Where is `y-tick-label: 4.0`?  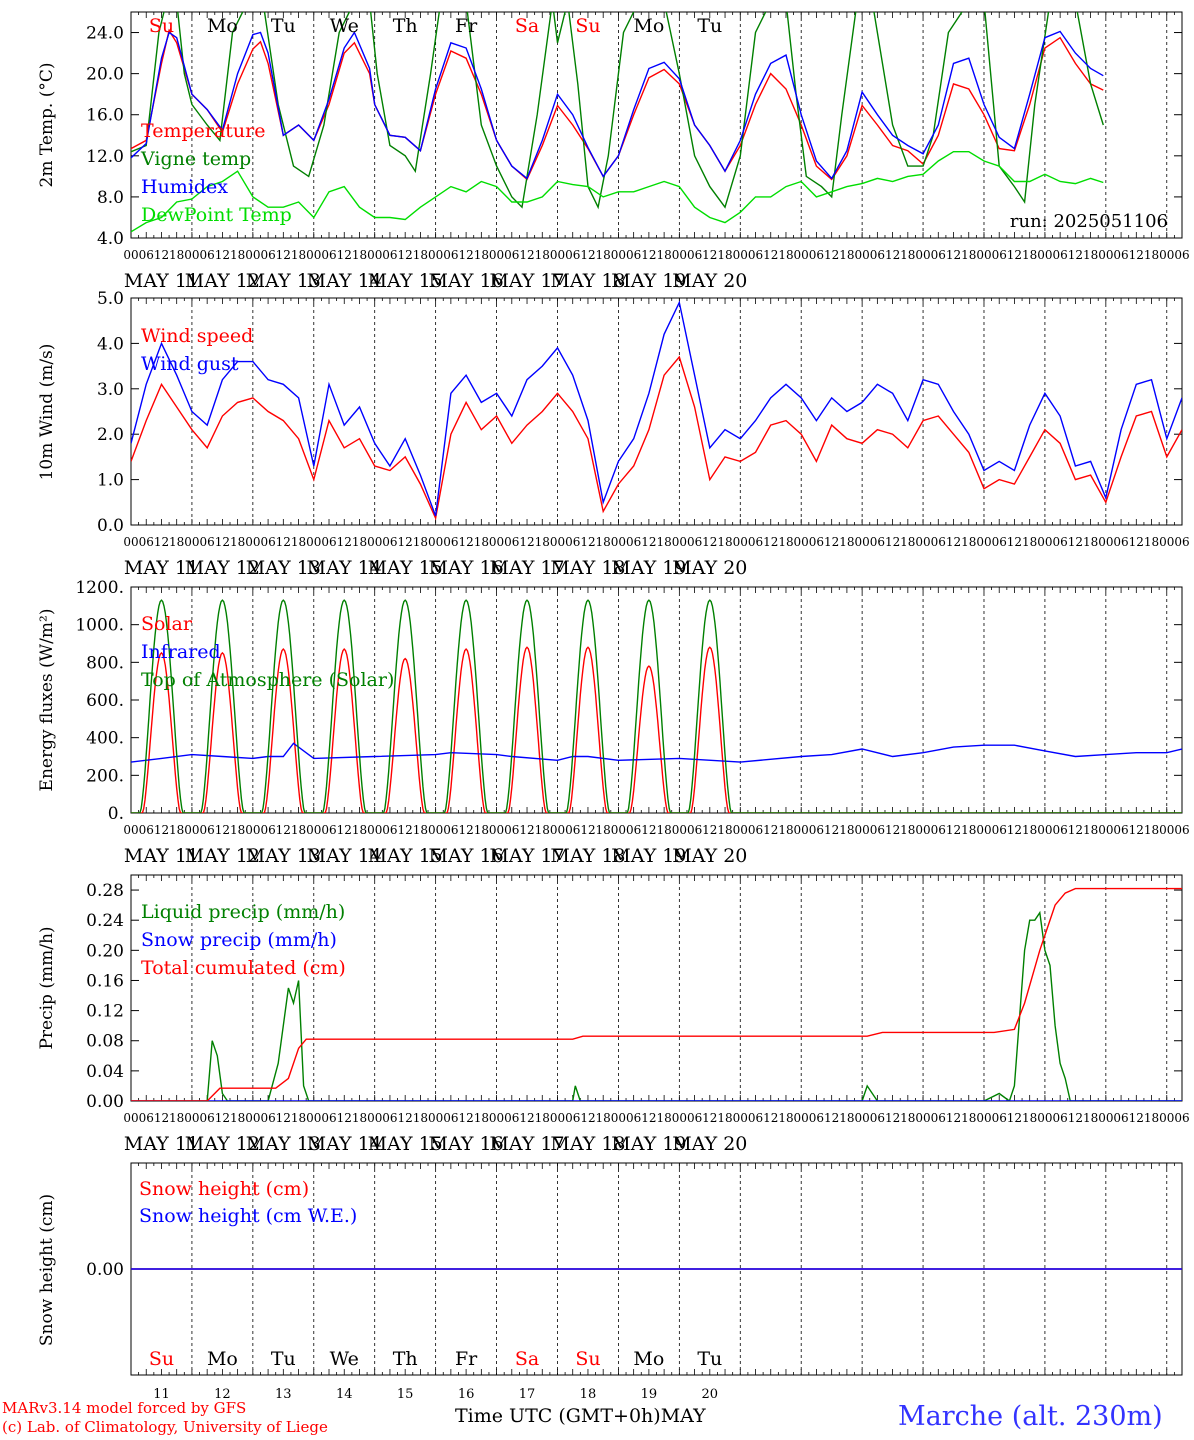 y-tick-label: 4.0 is located at coordinates (110, 239).